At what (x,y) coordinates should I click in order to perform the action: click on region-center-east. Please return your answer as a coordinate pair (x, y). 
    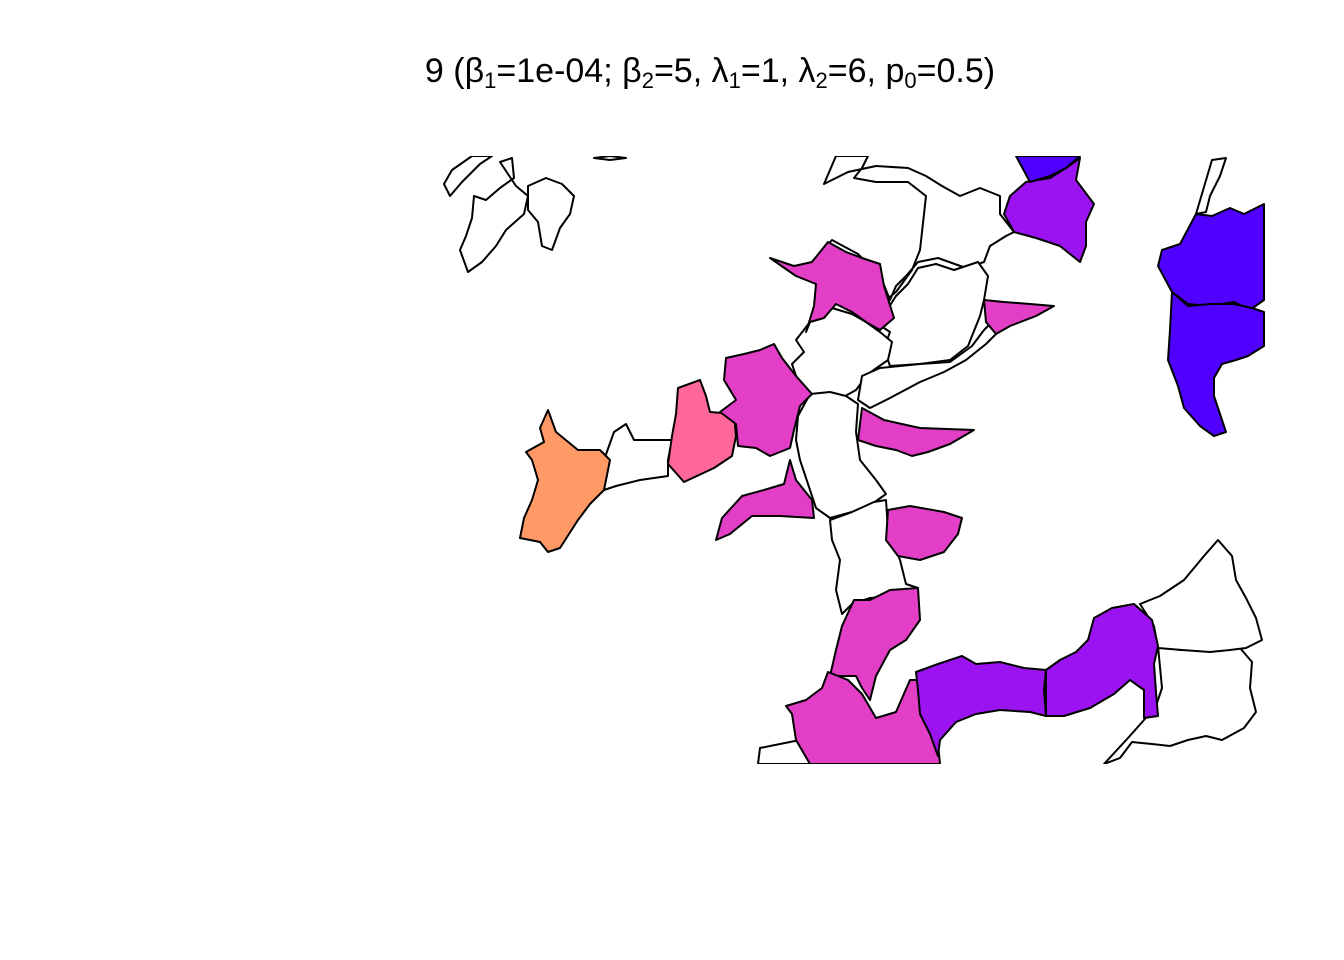
    Looking at the image, I should click on (929, 363).